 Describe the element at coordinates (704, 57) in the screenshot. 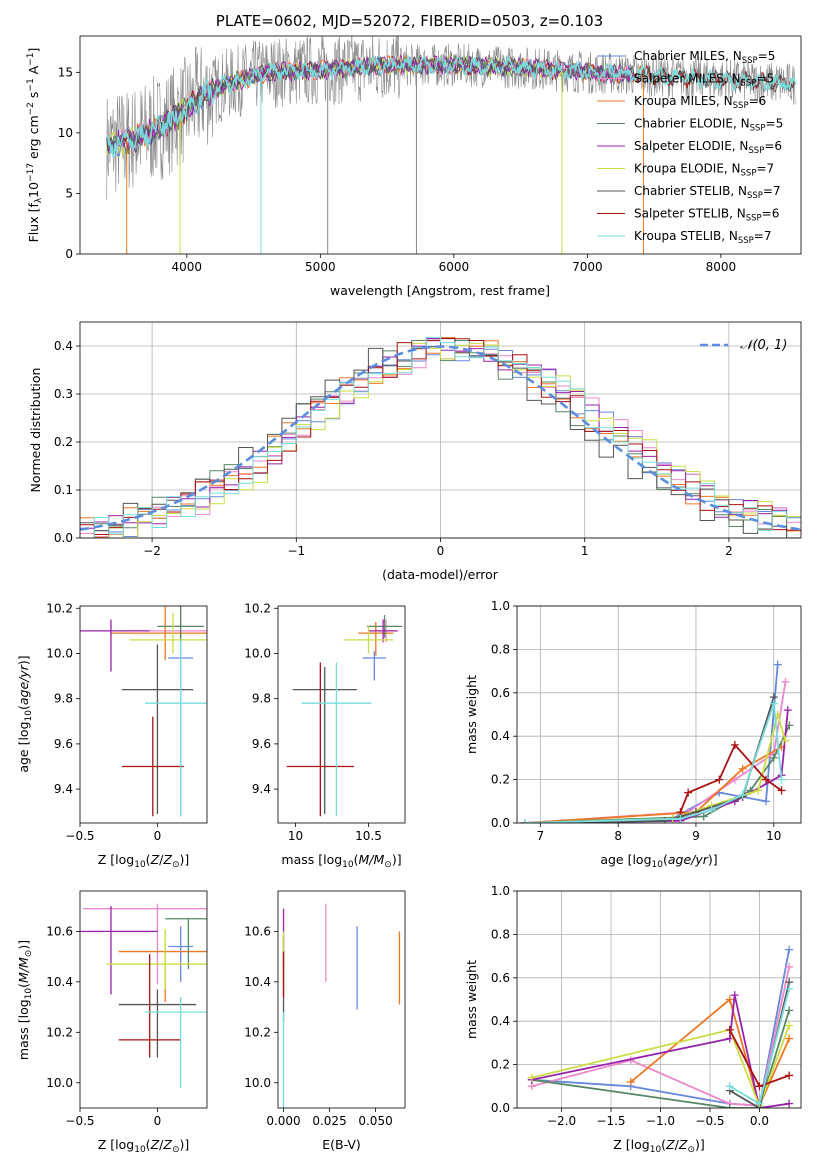

I see `legend-label: Chabrier MILES, NSSP=5` at that location.